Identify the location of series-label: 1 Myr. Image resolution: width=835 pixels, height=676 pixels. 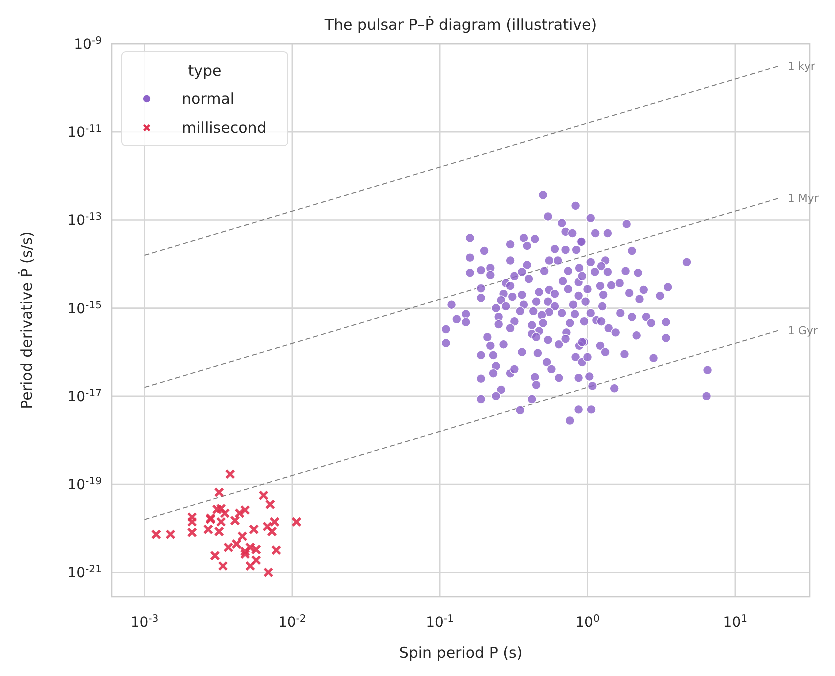
(804, 199).